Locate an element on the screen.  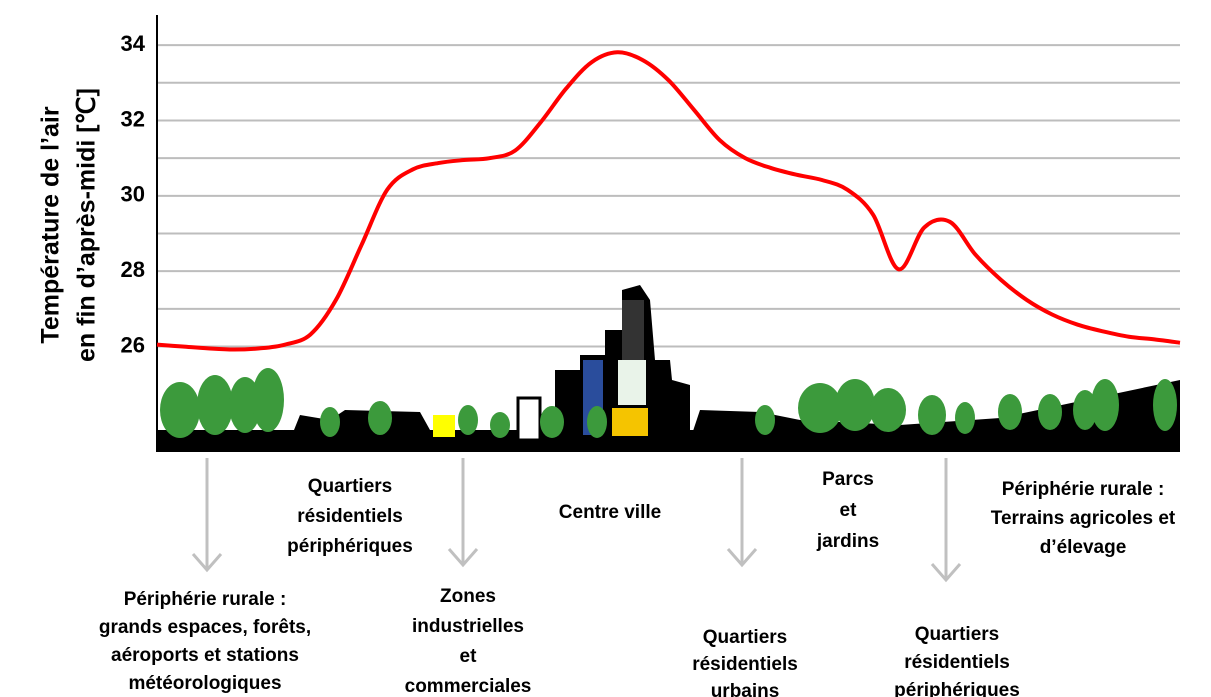
y-tick-label: 28 is located at coordinates (133, 269).